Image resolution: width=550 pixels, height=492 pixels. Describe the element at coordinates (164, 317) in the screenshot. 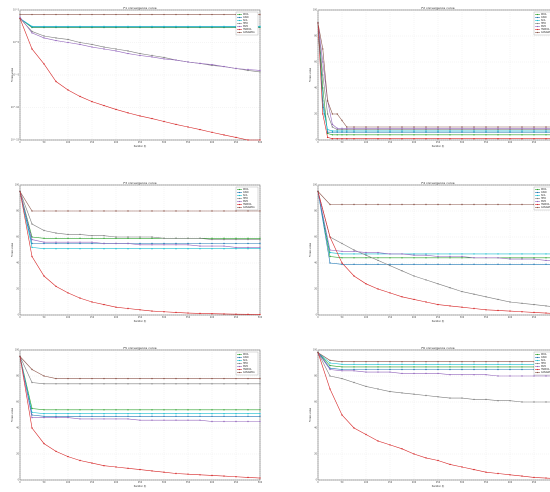

I see `x-tick-label: 300` at that location.